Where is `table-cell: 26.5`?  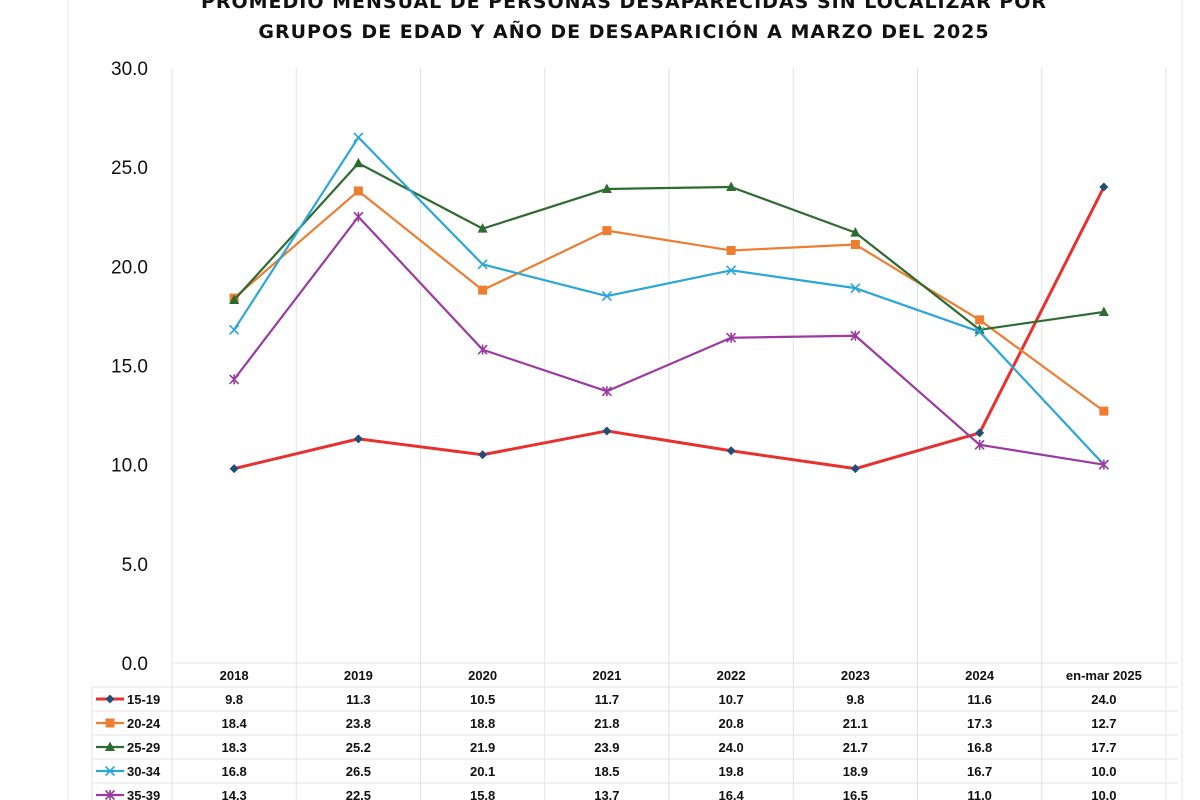
table-cell: 26.5 is located at coordinates (358, 771).